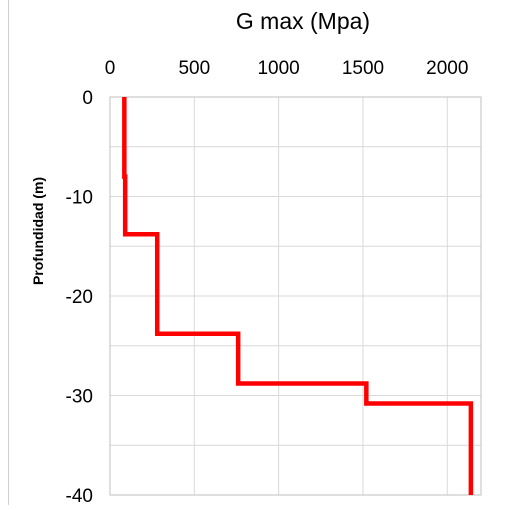 The width and height of the screenshot is (520, 510). I want to click on x-tick-label: 0, so click(110, 68).